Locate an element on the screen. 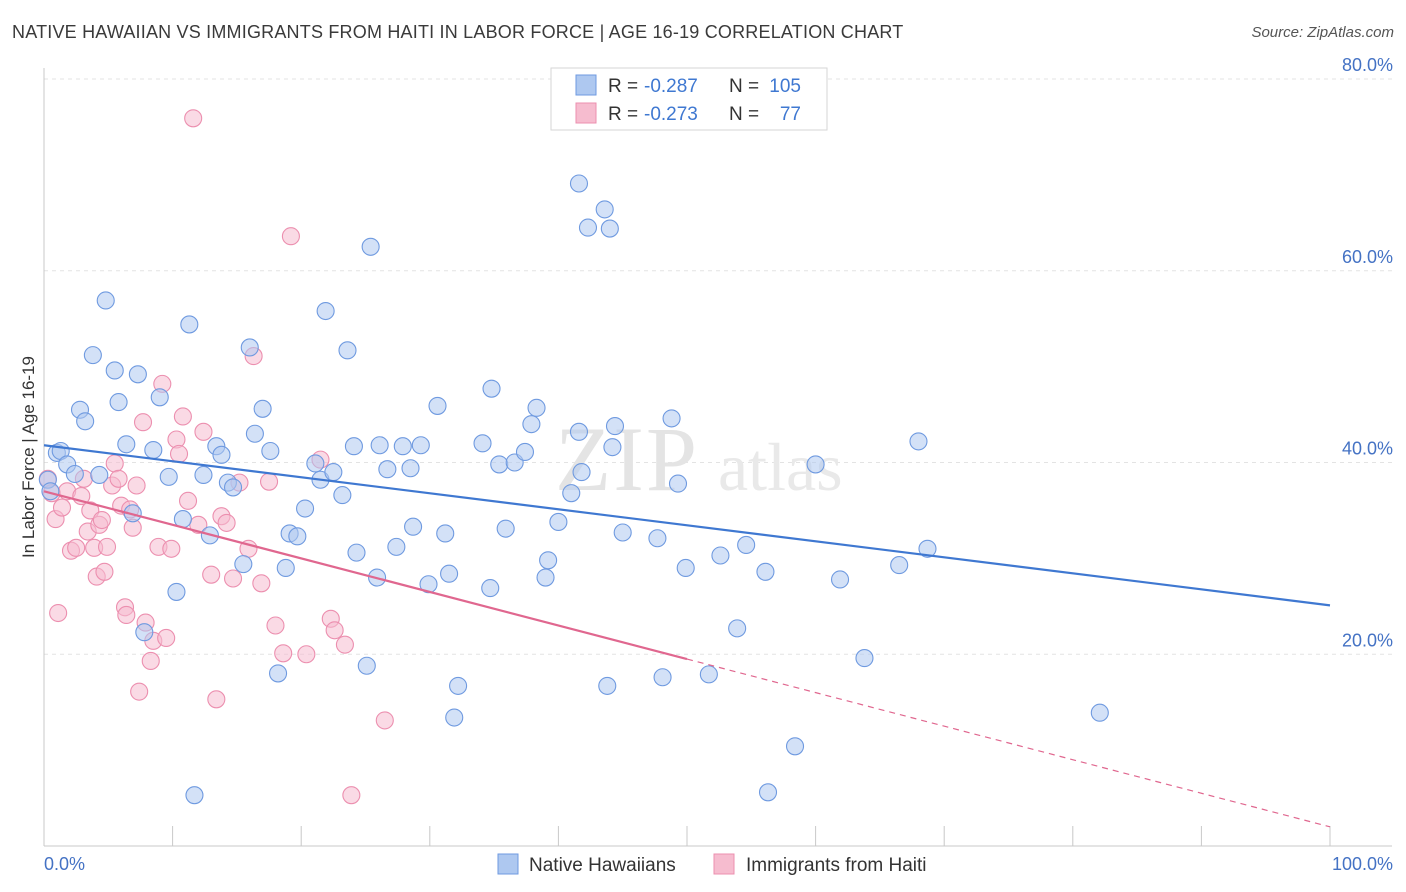  bottom-legend-label-pink: Immigrants from Haiti is located at coordinates (836, 865).